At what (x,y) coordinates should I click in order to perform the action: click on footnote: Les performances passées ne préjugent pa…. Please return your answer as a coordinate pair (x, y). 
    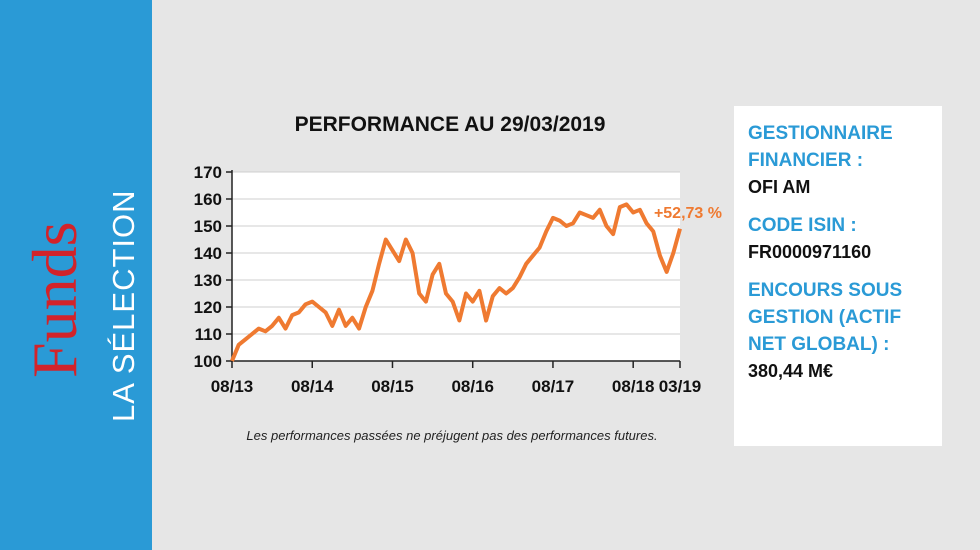
    Looking at the image, I should click on (451, 435).